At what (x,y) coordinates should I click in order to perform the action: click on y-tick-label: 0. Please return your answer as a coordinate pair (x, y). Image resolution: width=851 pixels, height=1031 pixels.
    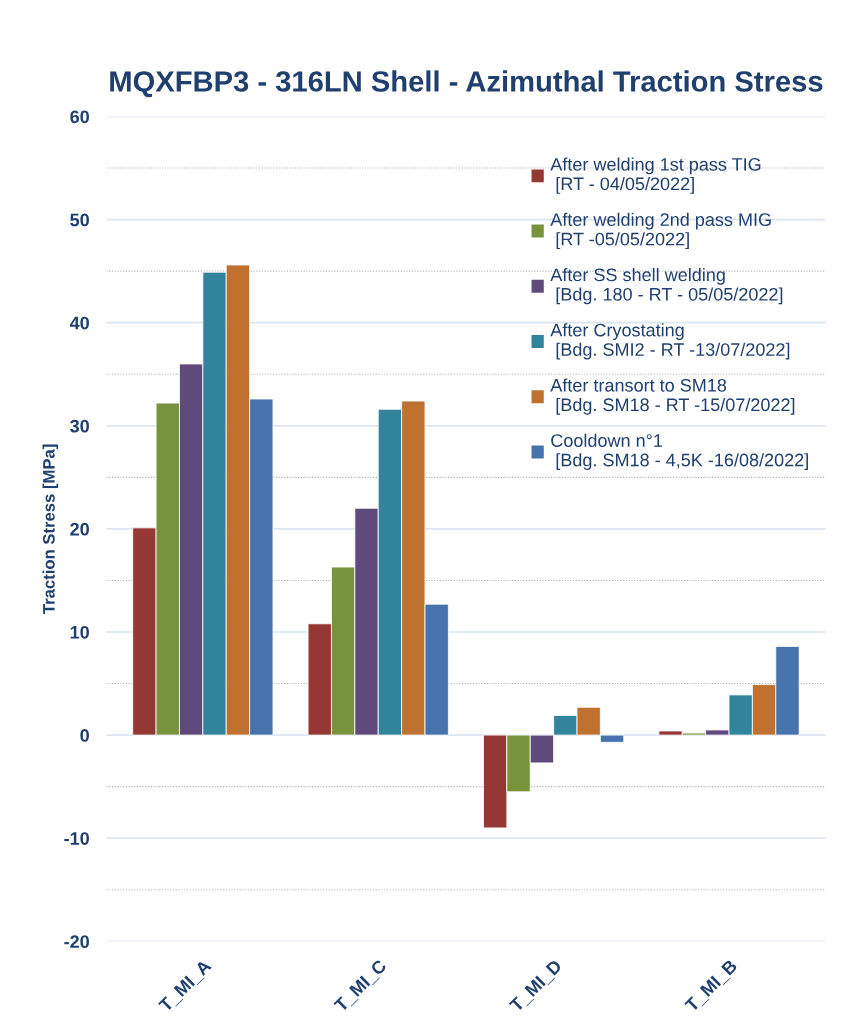
    Looking at the image, I should click on (84, 735).